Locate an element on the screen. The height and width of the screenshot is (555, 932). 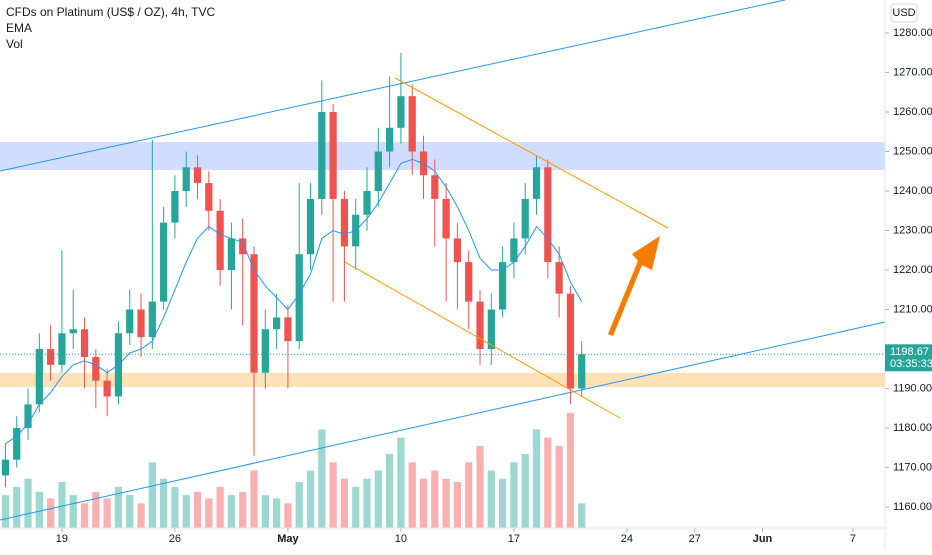
resistance-zone is located at coordinates (442, 156).